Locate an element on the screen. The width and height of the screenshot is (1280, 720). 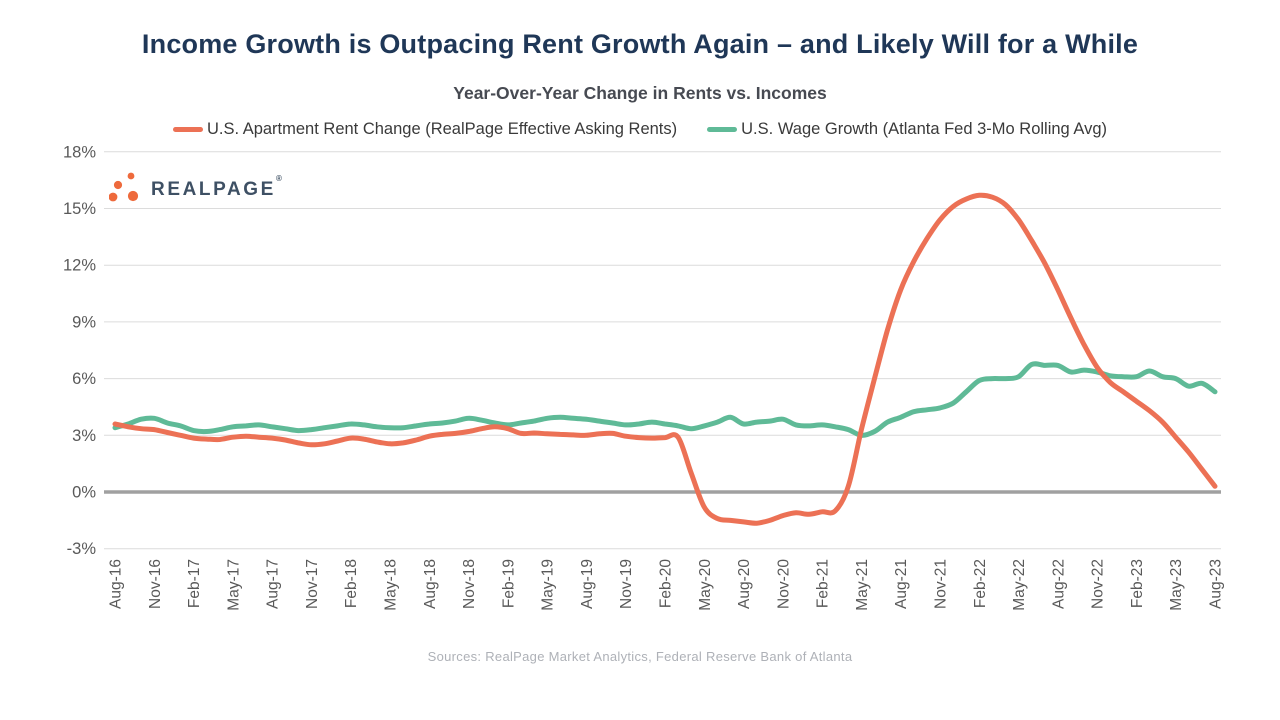
x-tick-label: Aug-23 is located at coordinates (1216, 584).